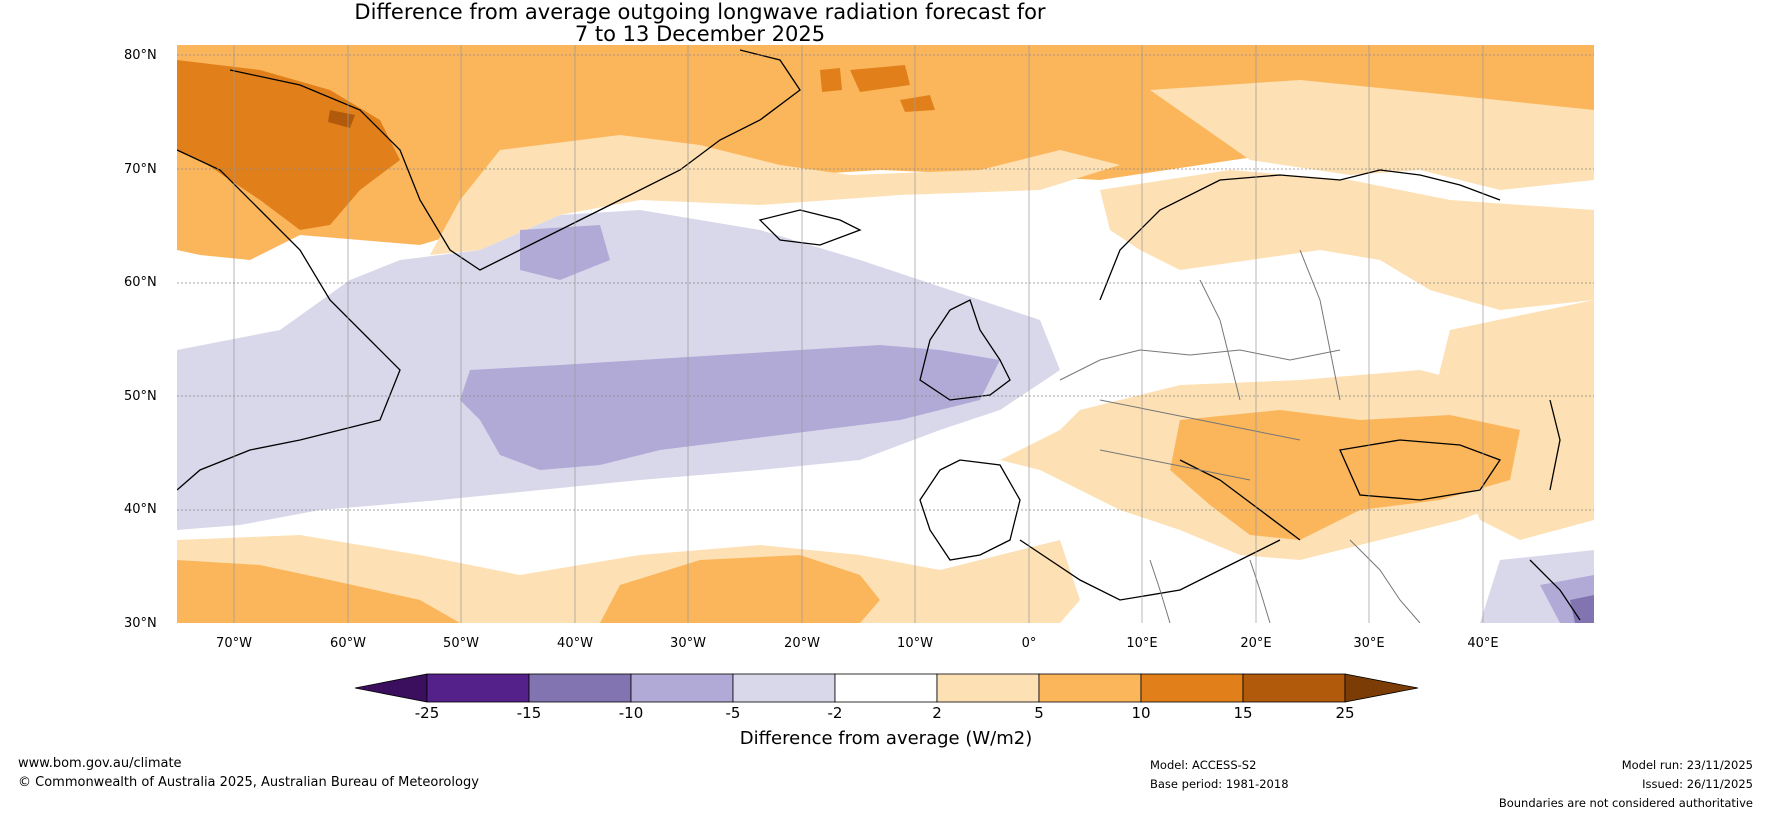 This screenshot has width=1770, height=816. What do you see at coordinates (886, 738) in the screenshot?
I see `colorbar-title: Difference from average (W/m2)` at bounding box center [886, 738].